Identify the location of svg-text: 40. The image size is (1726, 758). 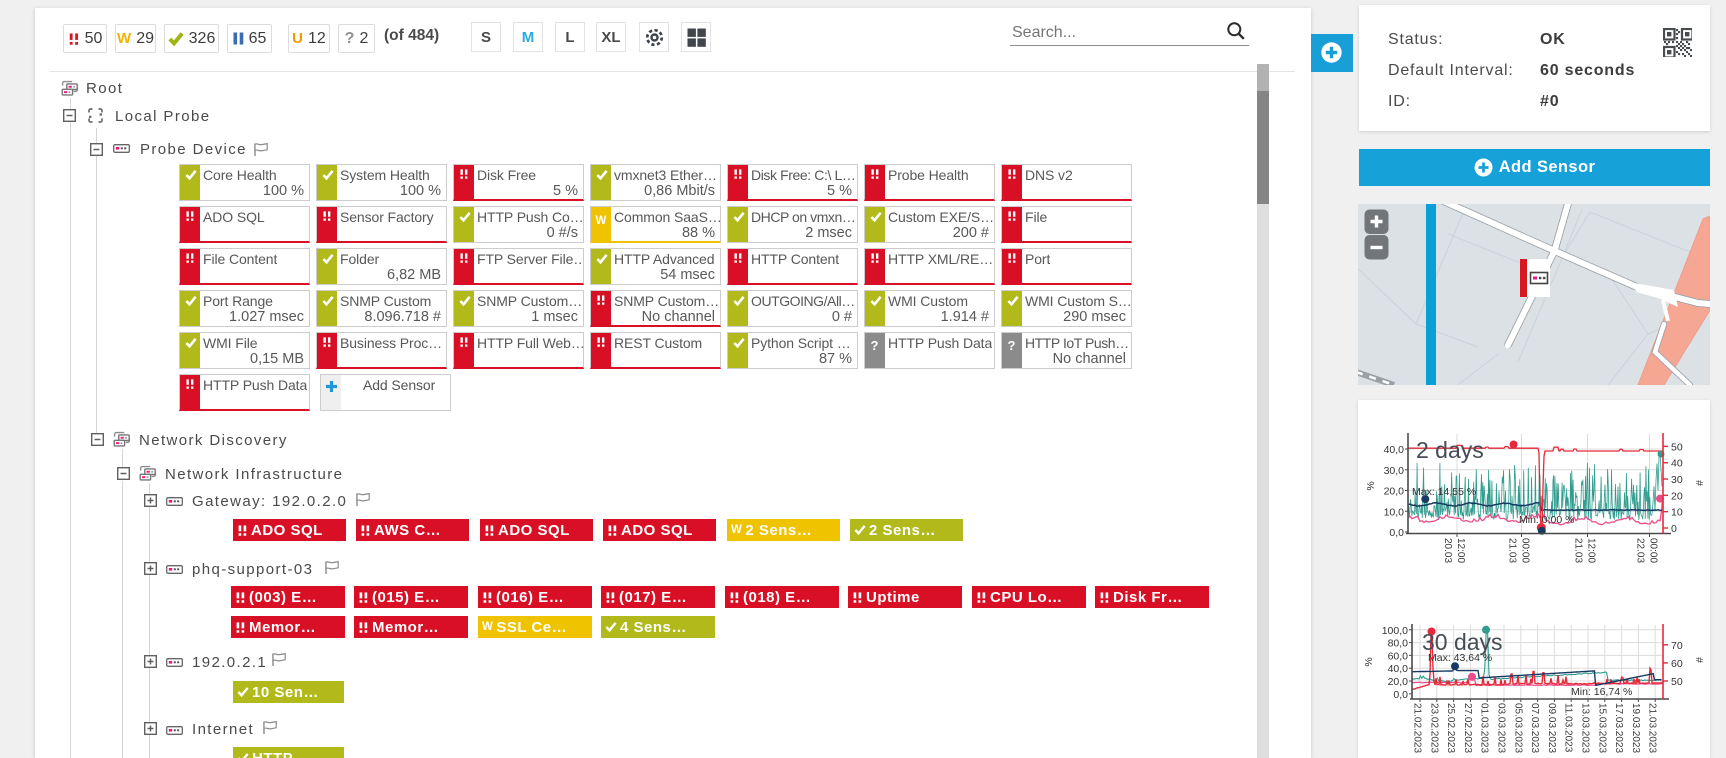
(1677, 464).